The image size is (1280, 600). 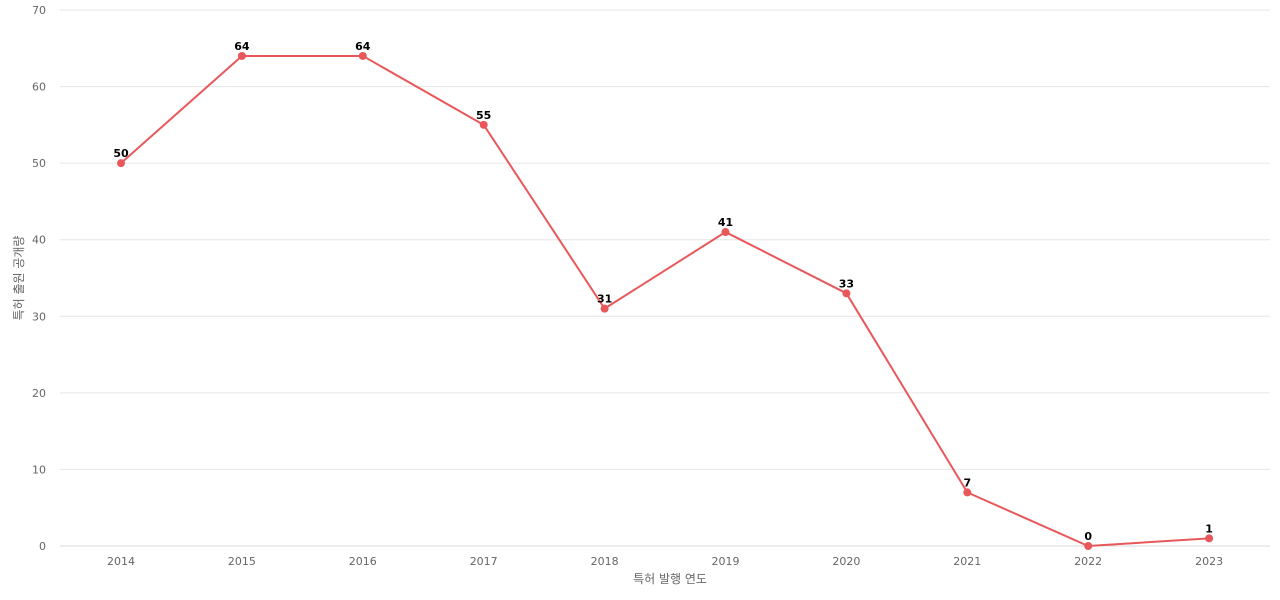 What do you see at coordinates (1209, 528) in the screenshot?
I see `data-label: 1` at bounding box center [1209, 528].